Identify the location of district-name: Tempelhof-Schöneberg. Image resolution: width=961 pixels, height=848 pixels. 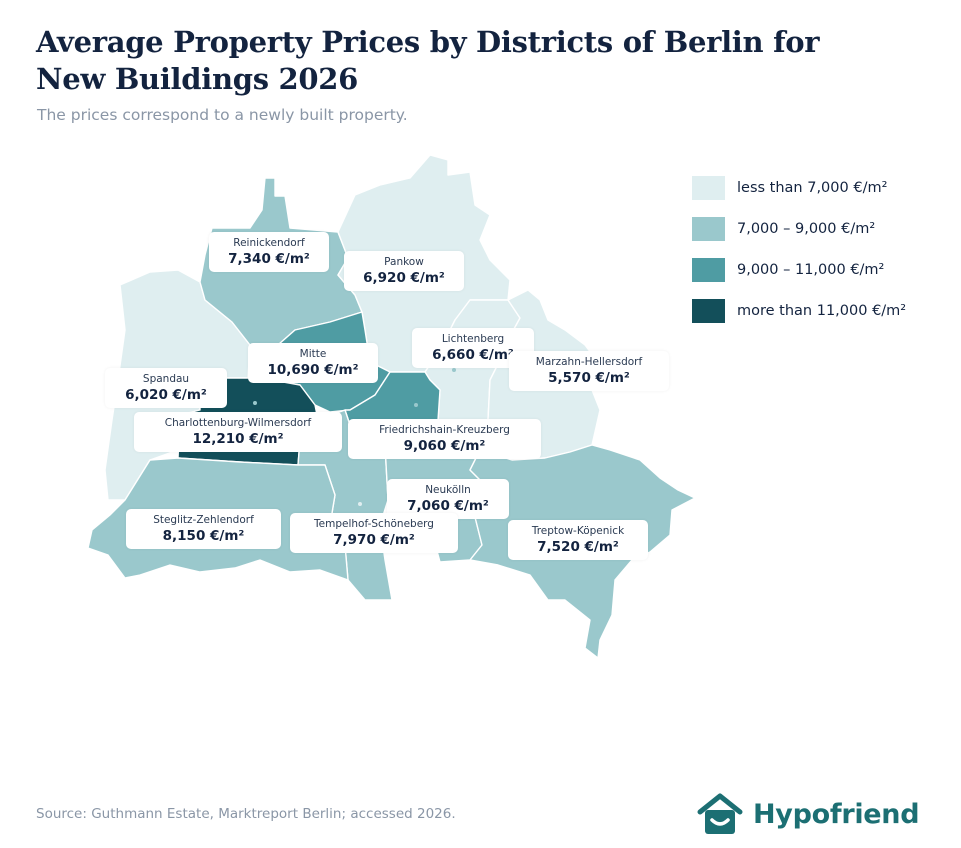
(374, 524).